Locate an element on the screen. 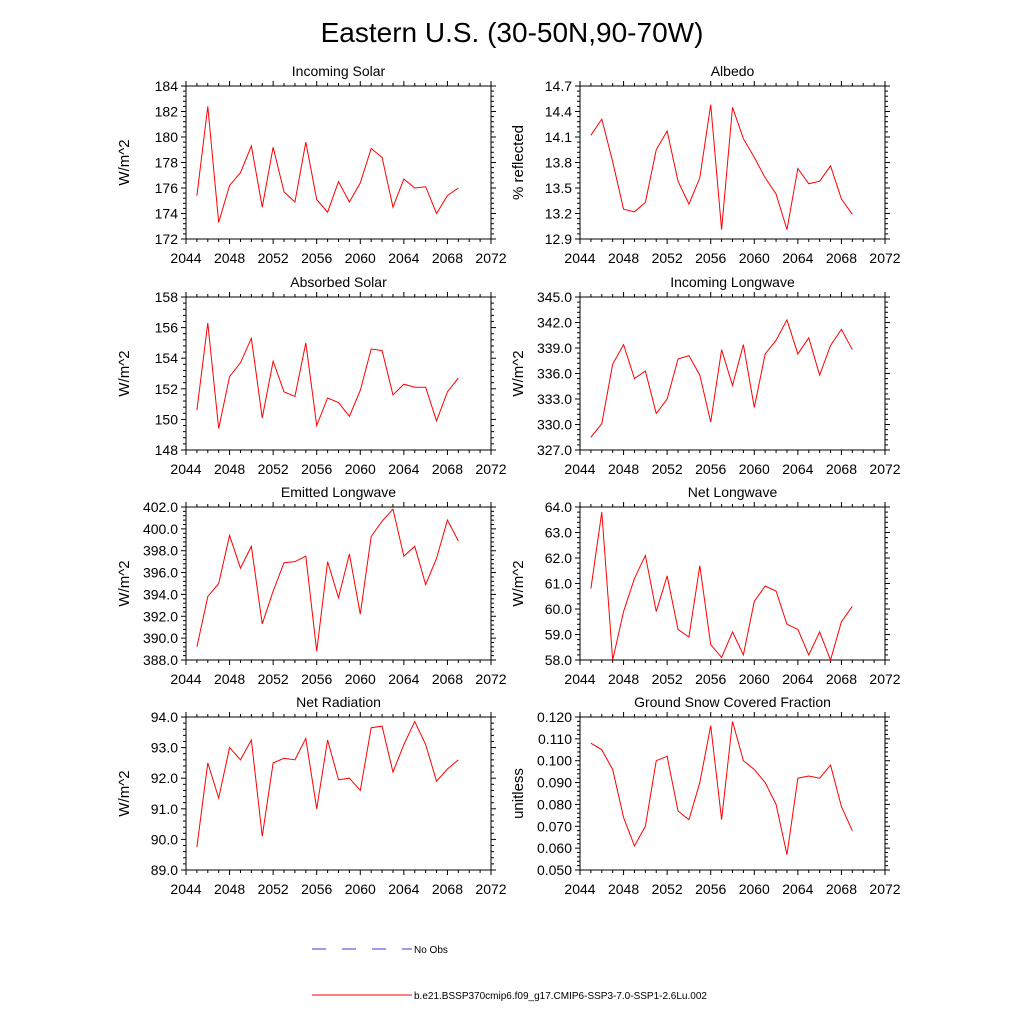  panel-4-frame is located at coordinates (732, 373).